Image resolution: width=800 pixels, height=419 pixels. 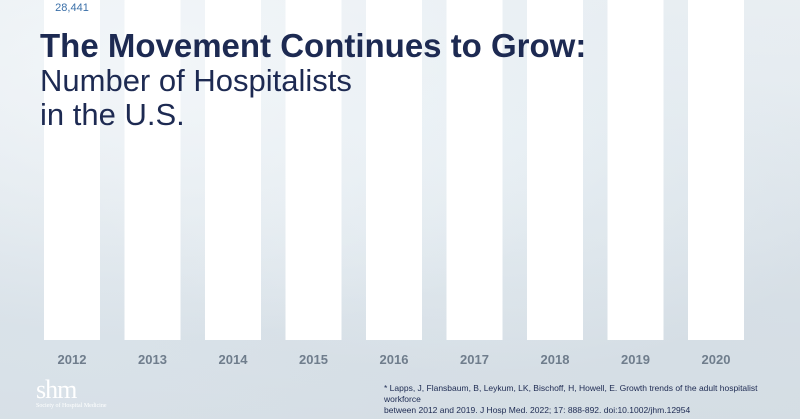 What do you see at coordinates (152, 359) in the screenshot?
I see `category-label-2013: 2013` at bounding box center [152, 359].